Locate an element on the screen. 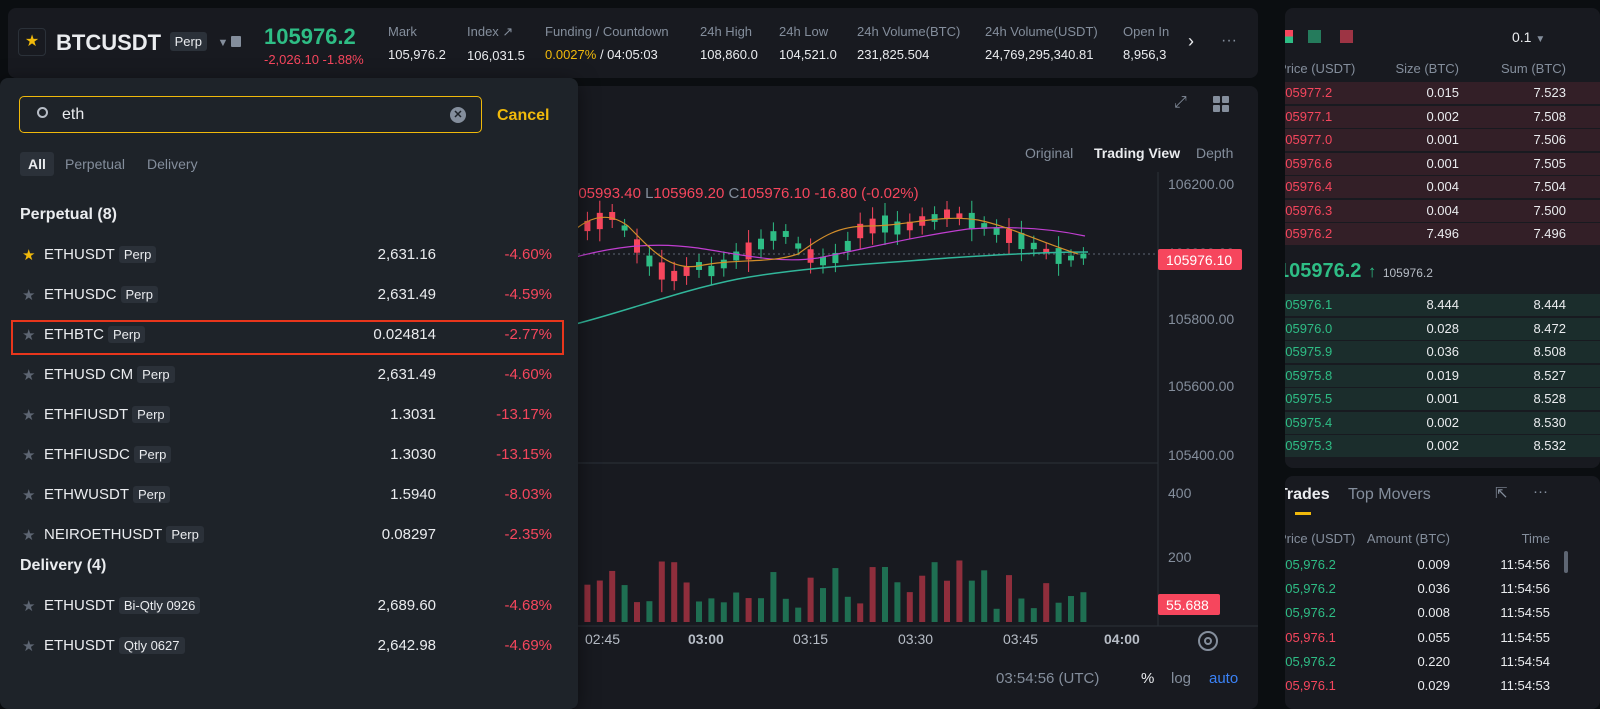 The height and width of the screenshot is (709, 1600). col-sum: Sum (BTC) is located at coordinates (1533, 68).